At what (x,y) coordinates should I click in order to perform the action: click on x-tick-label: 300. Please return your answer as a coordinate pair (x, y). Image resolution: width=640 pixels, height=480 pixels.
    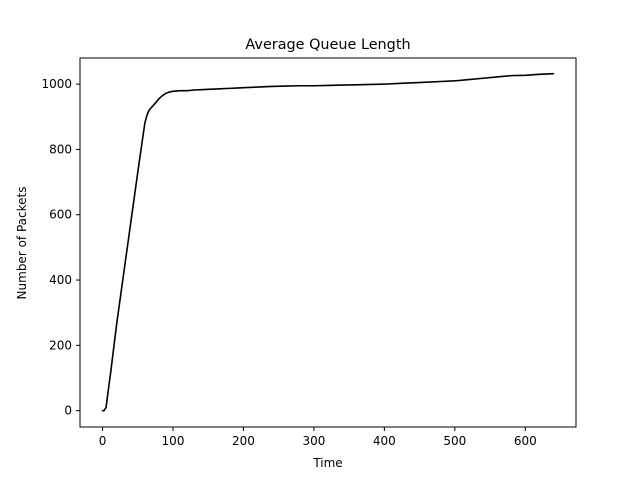
    Looking at the image, I should click on (313, 441).